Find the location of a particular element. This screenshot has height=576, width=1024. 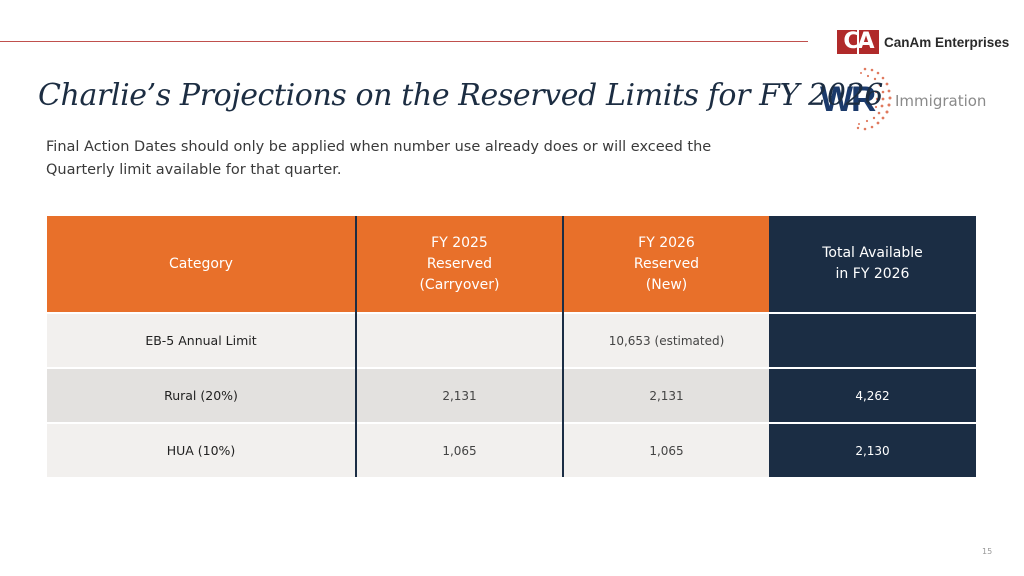

cell-category: HUA (10%) is located at coordinates (201, 450).